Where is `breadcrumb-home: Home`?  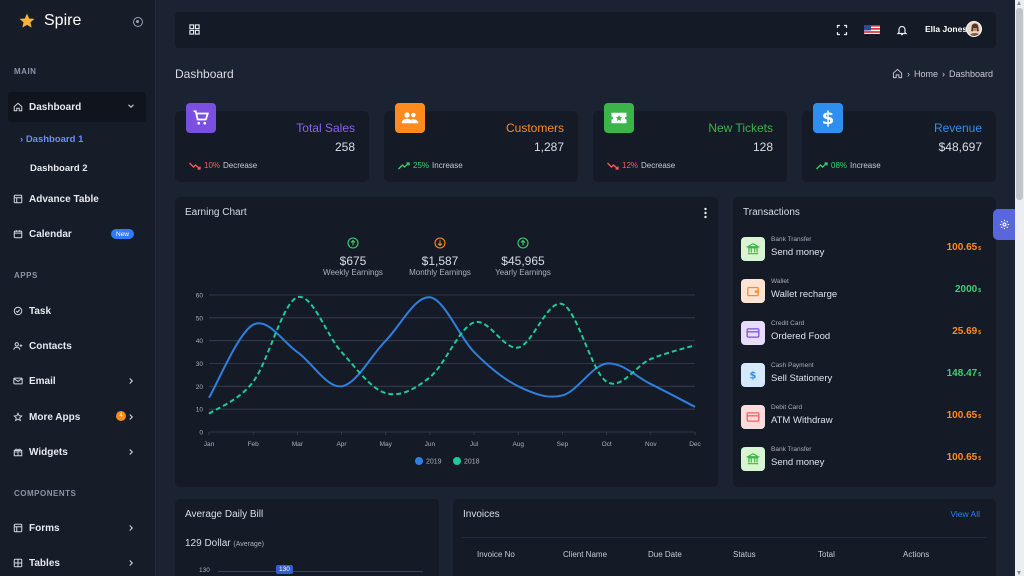 breadcrumb-home: Home is located at coordinates (925, 73).